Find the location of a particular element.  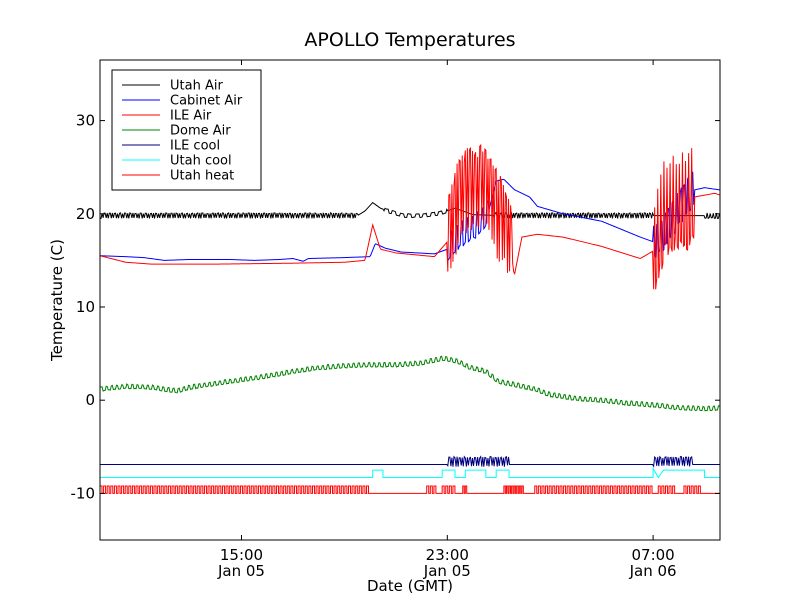

y-tick-label: 10 is located at coordinates (85, 307).